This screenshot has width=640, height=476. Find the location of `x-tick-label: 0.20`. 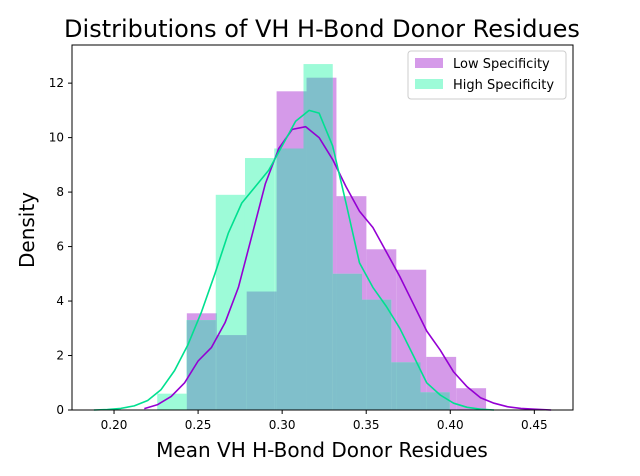

x-tick-label: 0.20 is located at coordinates (114, 425).